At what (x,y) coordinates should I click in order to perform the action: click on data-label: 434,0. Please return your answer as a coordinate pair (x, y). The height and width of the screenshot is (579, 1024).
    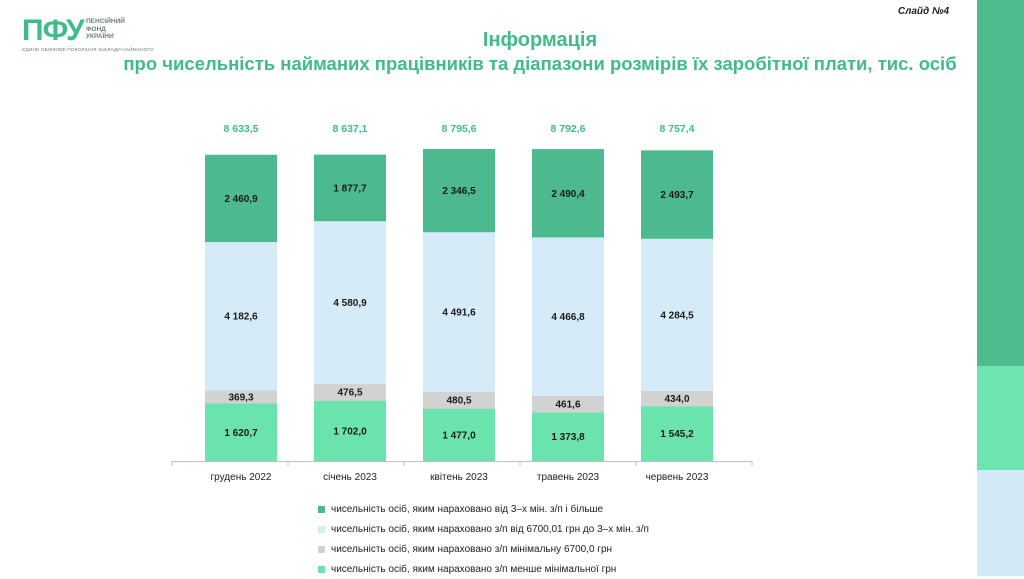
    Looking at the image, I should click on (676, 399).